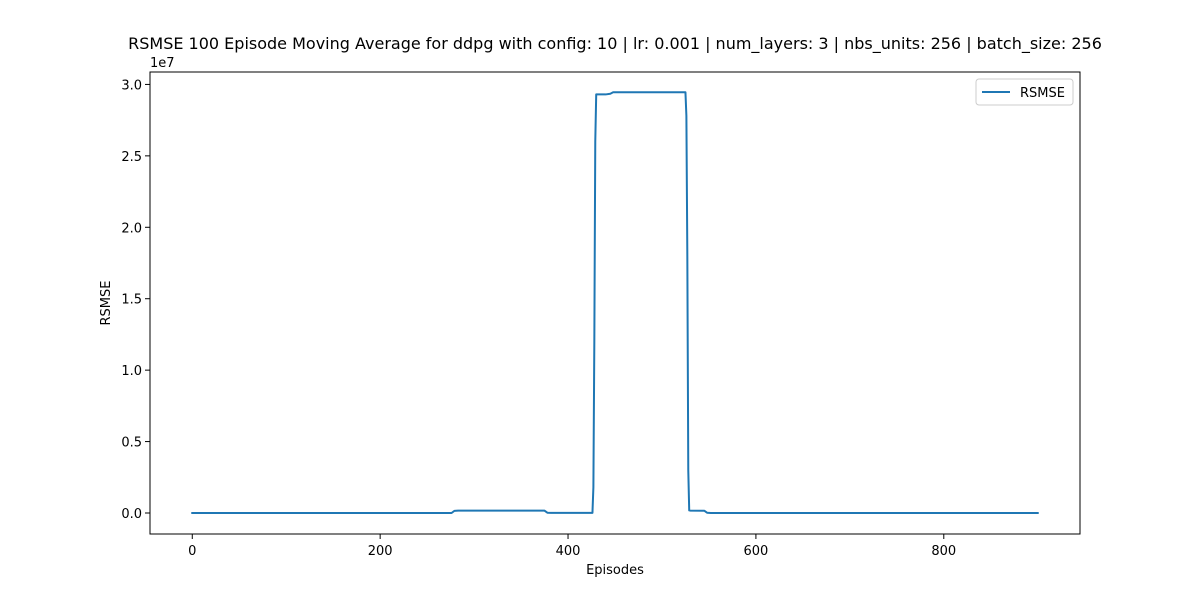  What do you see at coordinates (755, 551) in the screenshot?
I see `x-tick-label: 600` at bounding box center [755, 551].